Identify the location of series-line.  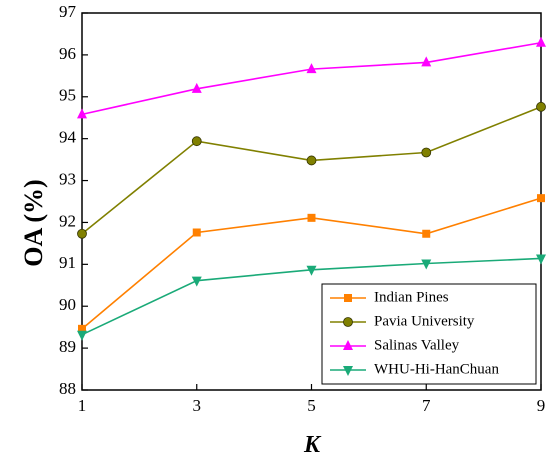
(311, 78).